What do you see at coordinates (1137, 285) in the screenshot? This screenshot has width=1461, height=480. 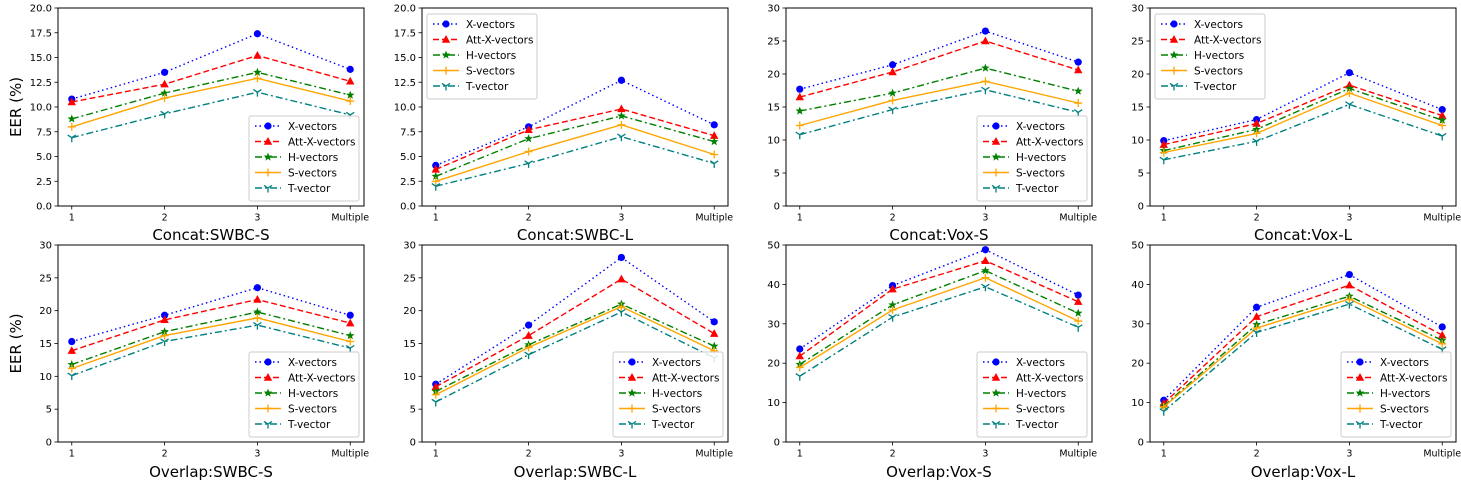 I see `y-tick-label: 40` at bounding box center [1137, 285].